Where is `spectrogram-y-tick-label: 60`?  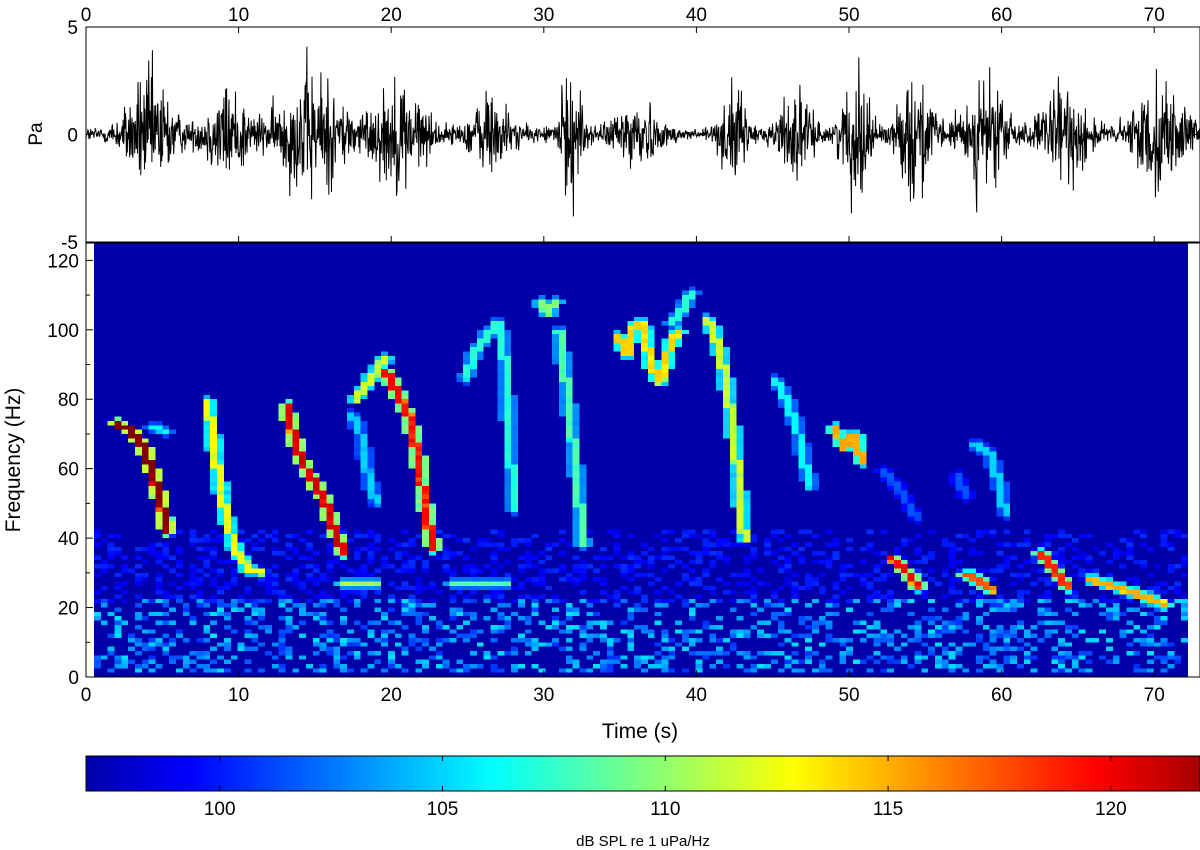 spectrogram-y-tick-label: 60 is located at coordinates (68, 470).